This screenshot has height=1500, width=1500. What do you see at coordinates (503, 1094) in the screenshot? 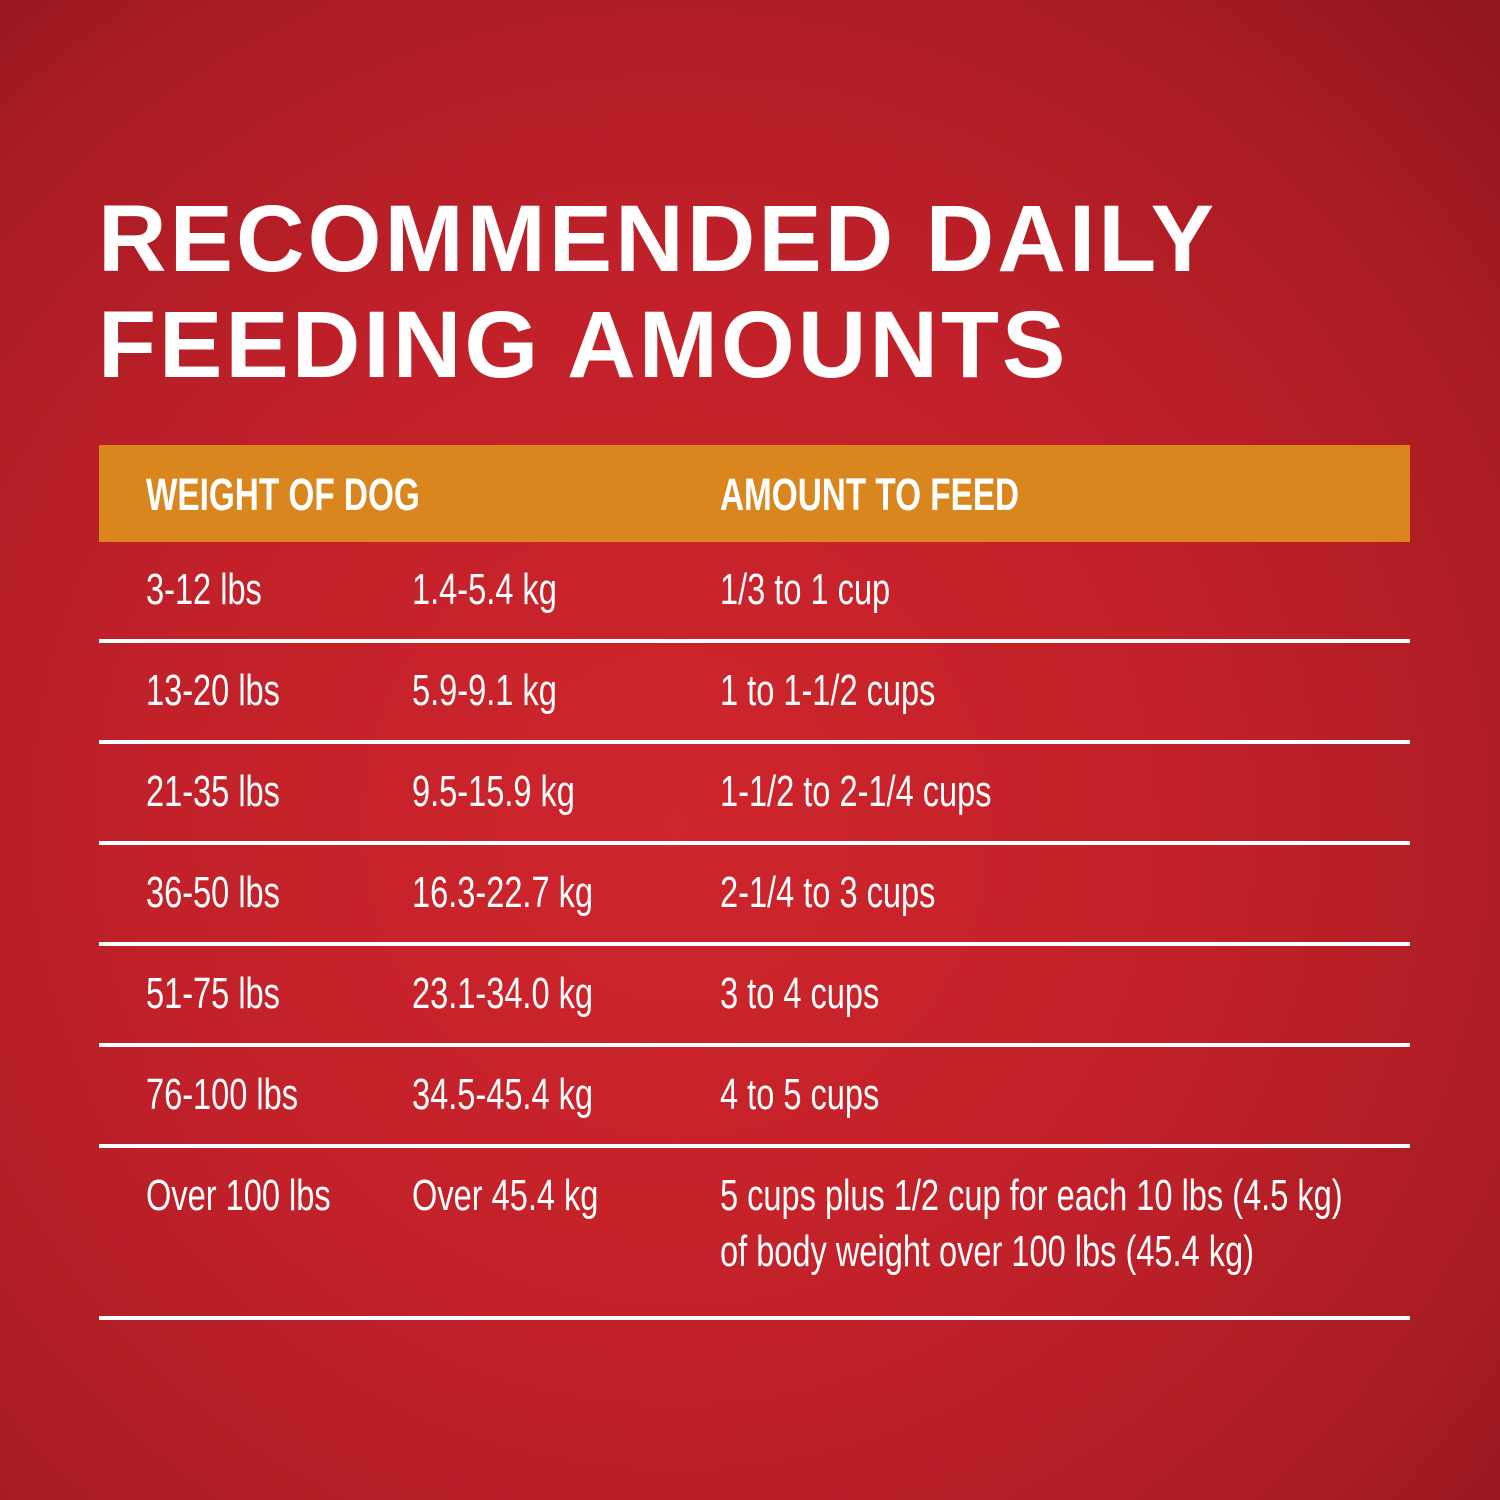
I see `weight-kg: 34.5-45.4 kg` at bounding box center [503, 1094].